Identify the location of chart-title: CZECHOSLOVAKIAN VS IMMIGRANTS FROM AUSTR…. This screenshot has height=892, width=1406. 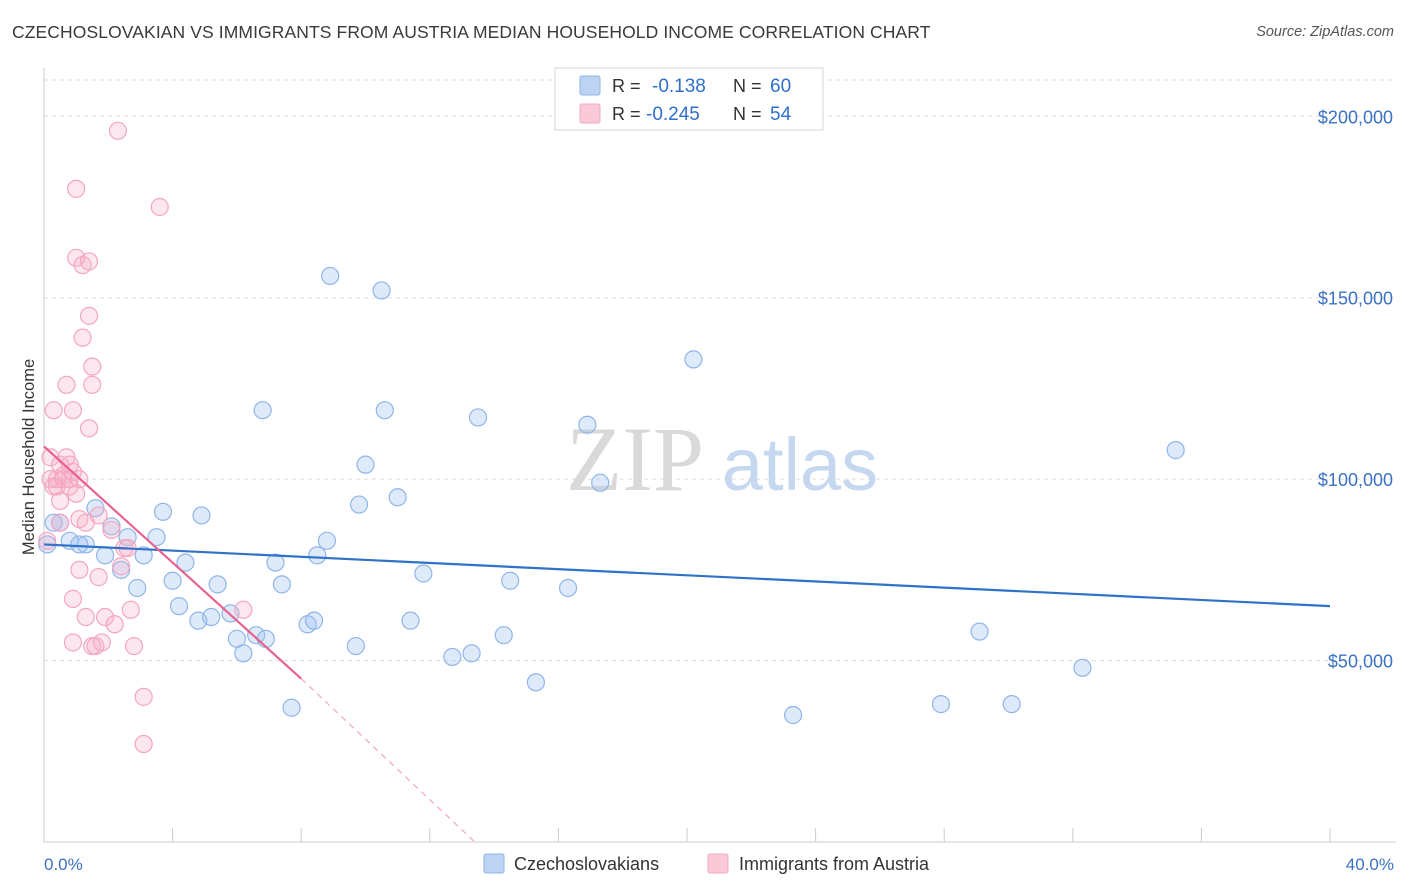
(471, 32).